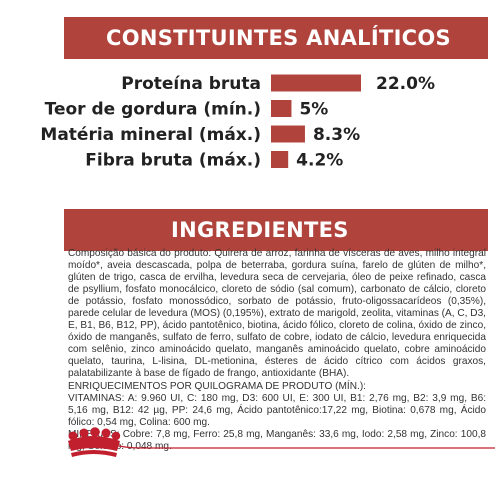  What do you see at coordinates (276, 230) in the screenshot?
I see `ingredients-header: INGREDIENTES` at bounding box center [276, 230].